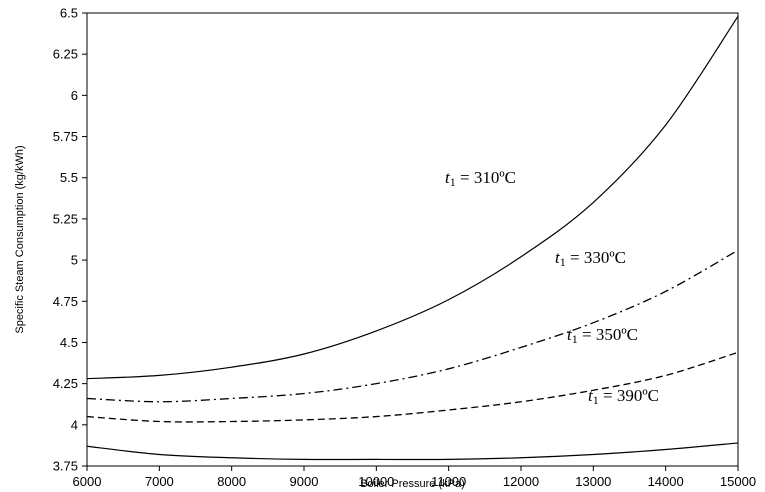 The width and height of the screenshot is (765, 492). I want to click on x-tick-label: 8000, so click(231, 481).